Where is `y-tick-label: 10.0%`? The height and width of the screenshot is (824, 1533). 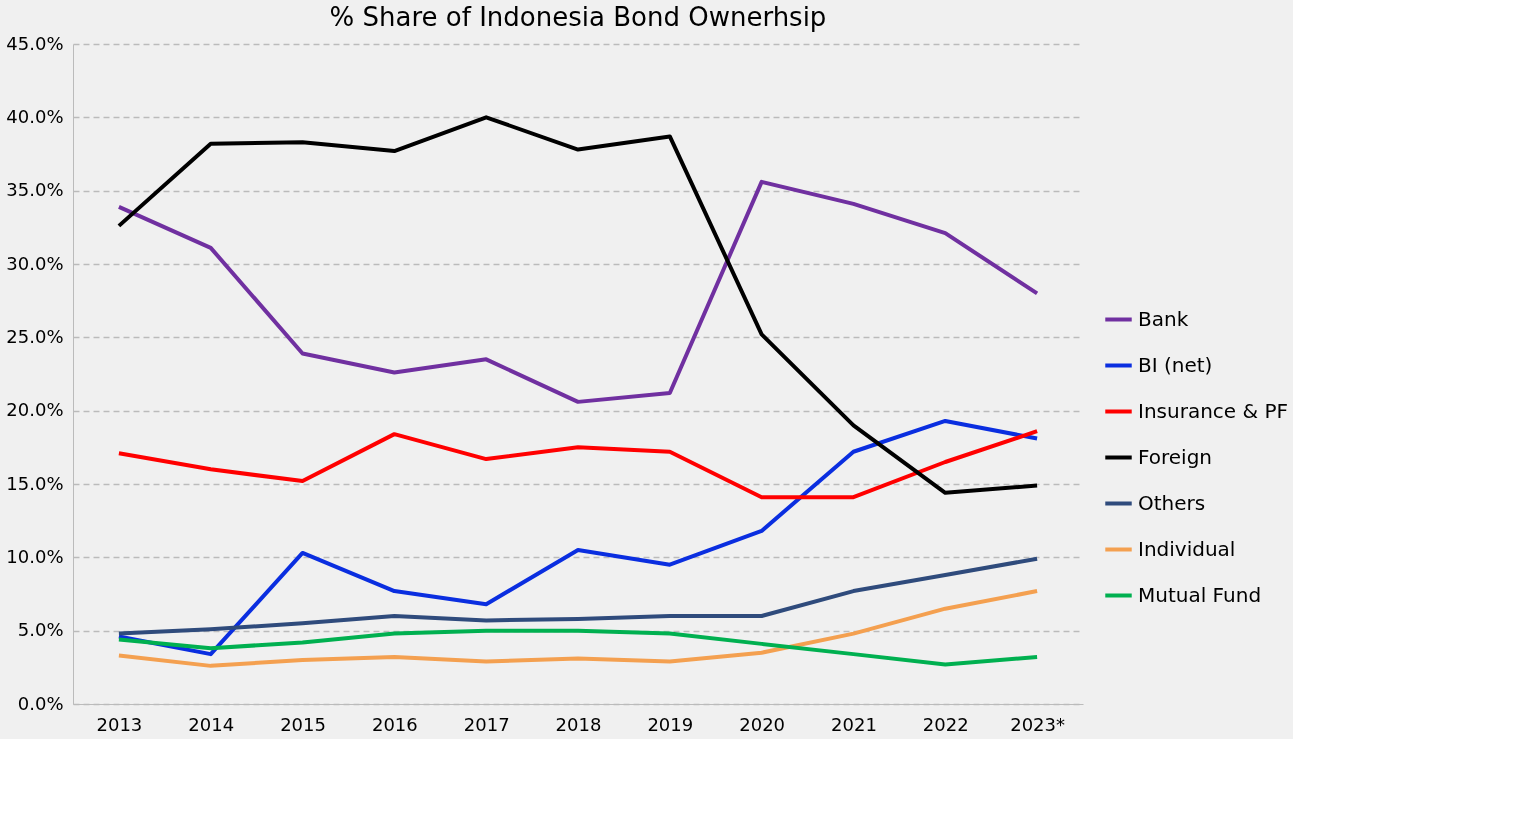
y-tick-label: 10.0% is located at coordinates (35, 556).